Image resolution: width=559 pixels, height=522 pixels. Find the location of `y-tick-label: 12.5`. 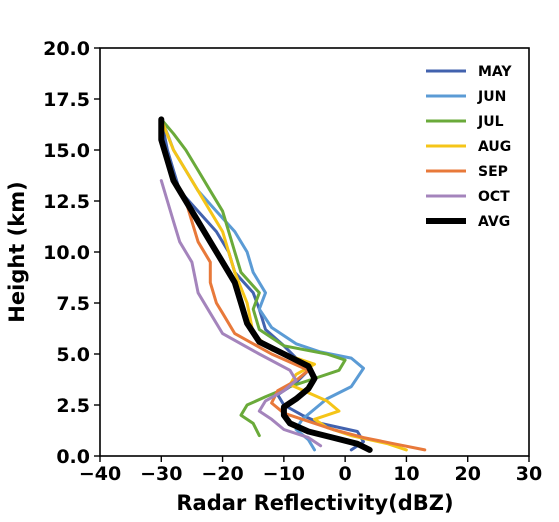

y-tick-label: 12.5 is located at coordinates (66, 202).